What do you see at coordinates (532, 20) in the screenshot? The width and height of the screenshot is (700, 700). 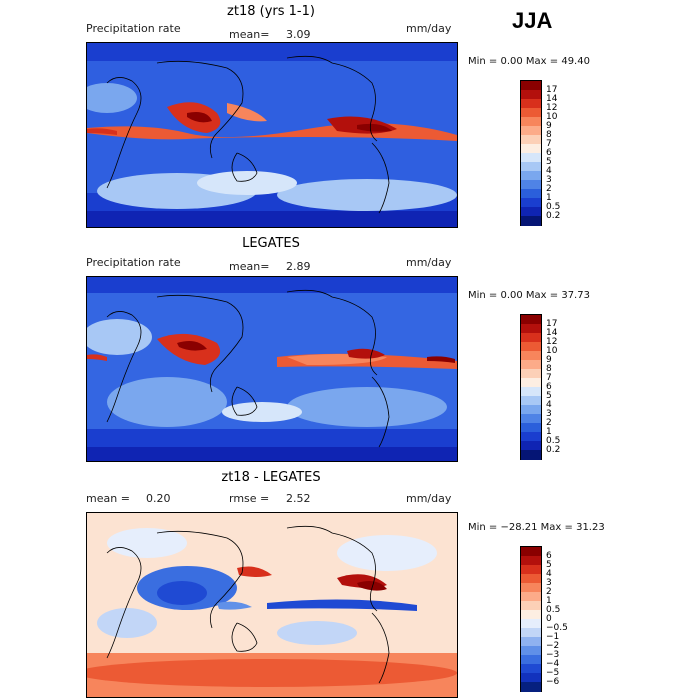 I see `season-label: JJA` at bounding box center [532, 20].